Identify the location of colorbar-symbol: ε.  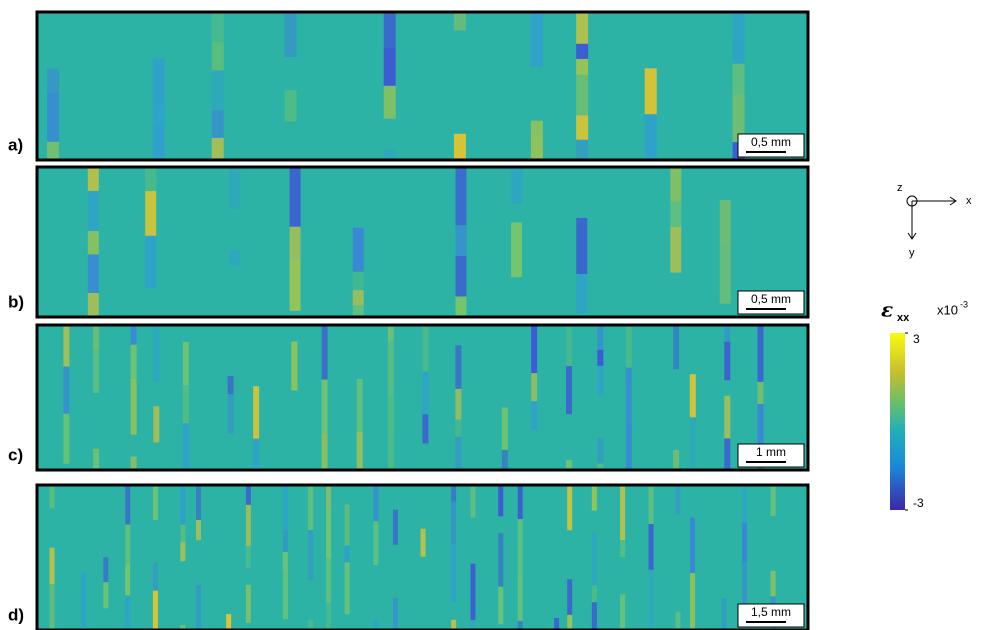
(887, 310).